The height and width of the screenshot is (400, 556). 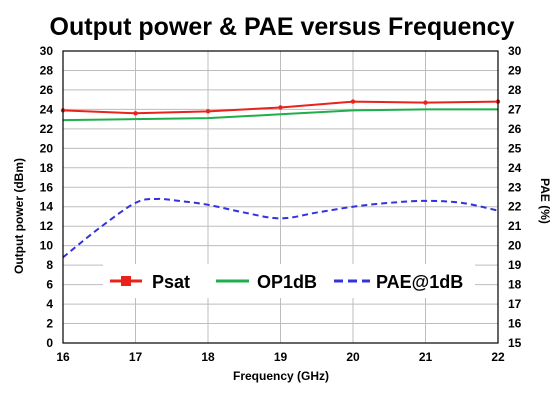 I want to click on y-tick-label: 18, so click(x=47, y=168).